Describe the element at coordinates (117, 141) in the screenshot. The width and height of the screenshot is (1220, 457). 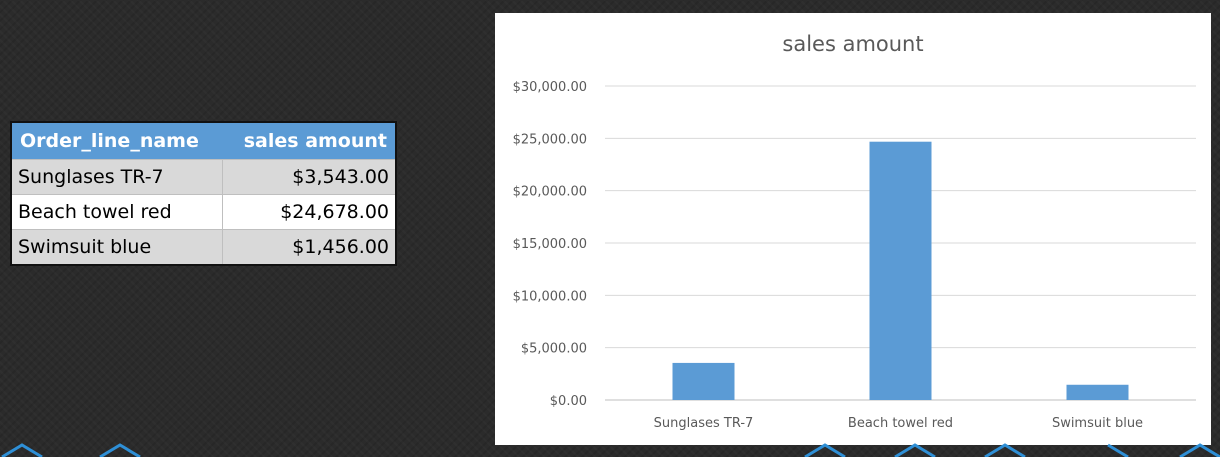
I see `header-order-line-name: Order_line_name` at that location.